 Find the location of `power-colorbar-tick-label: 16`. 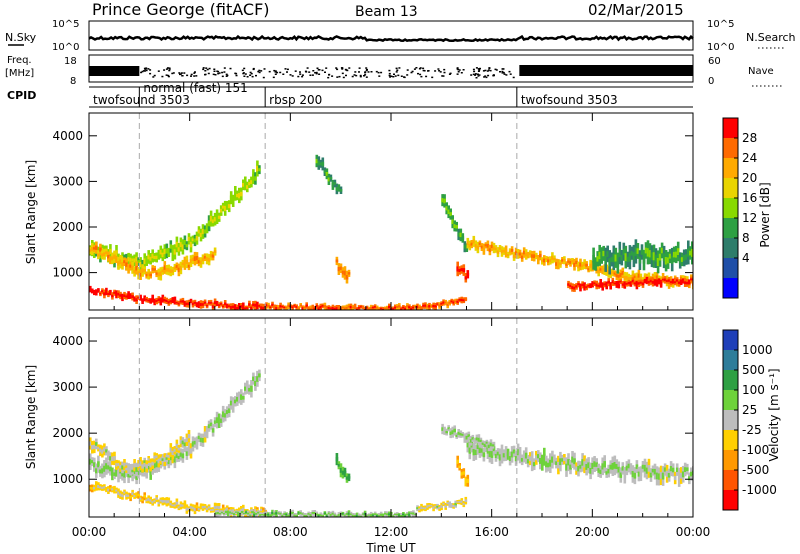

power-colorbar-tick-label: 16 is located at coordinates (749, 198).